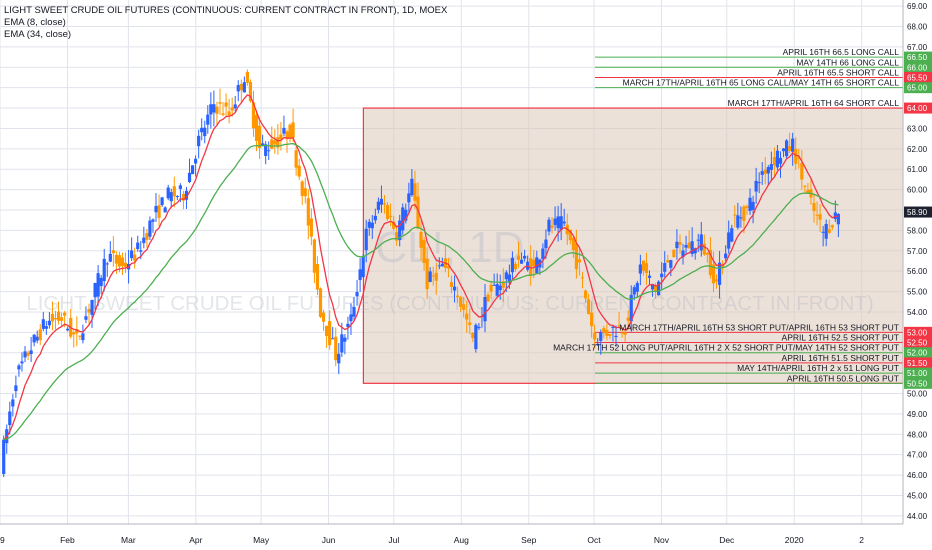  I want to click on time-tick-label: Mar, so click(128, 540).